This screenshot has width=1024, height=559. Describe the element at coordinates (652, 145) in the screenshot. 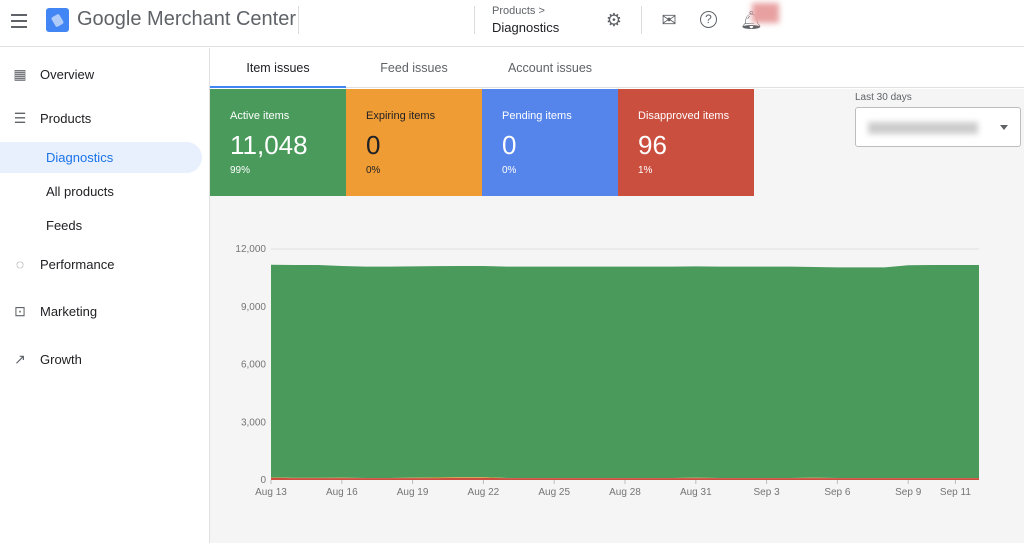

I see `card-value: 96` at that location.